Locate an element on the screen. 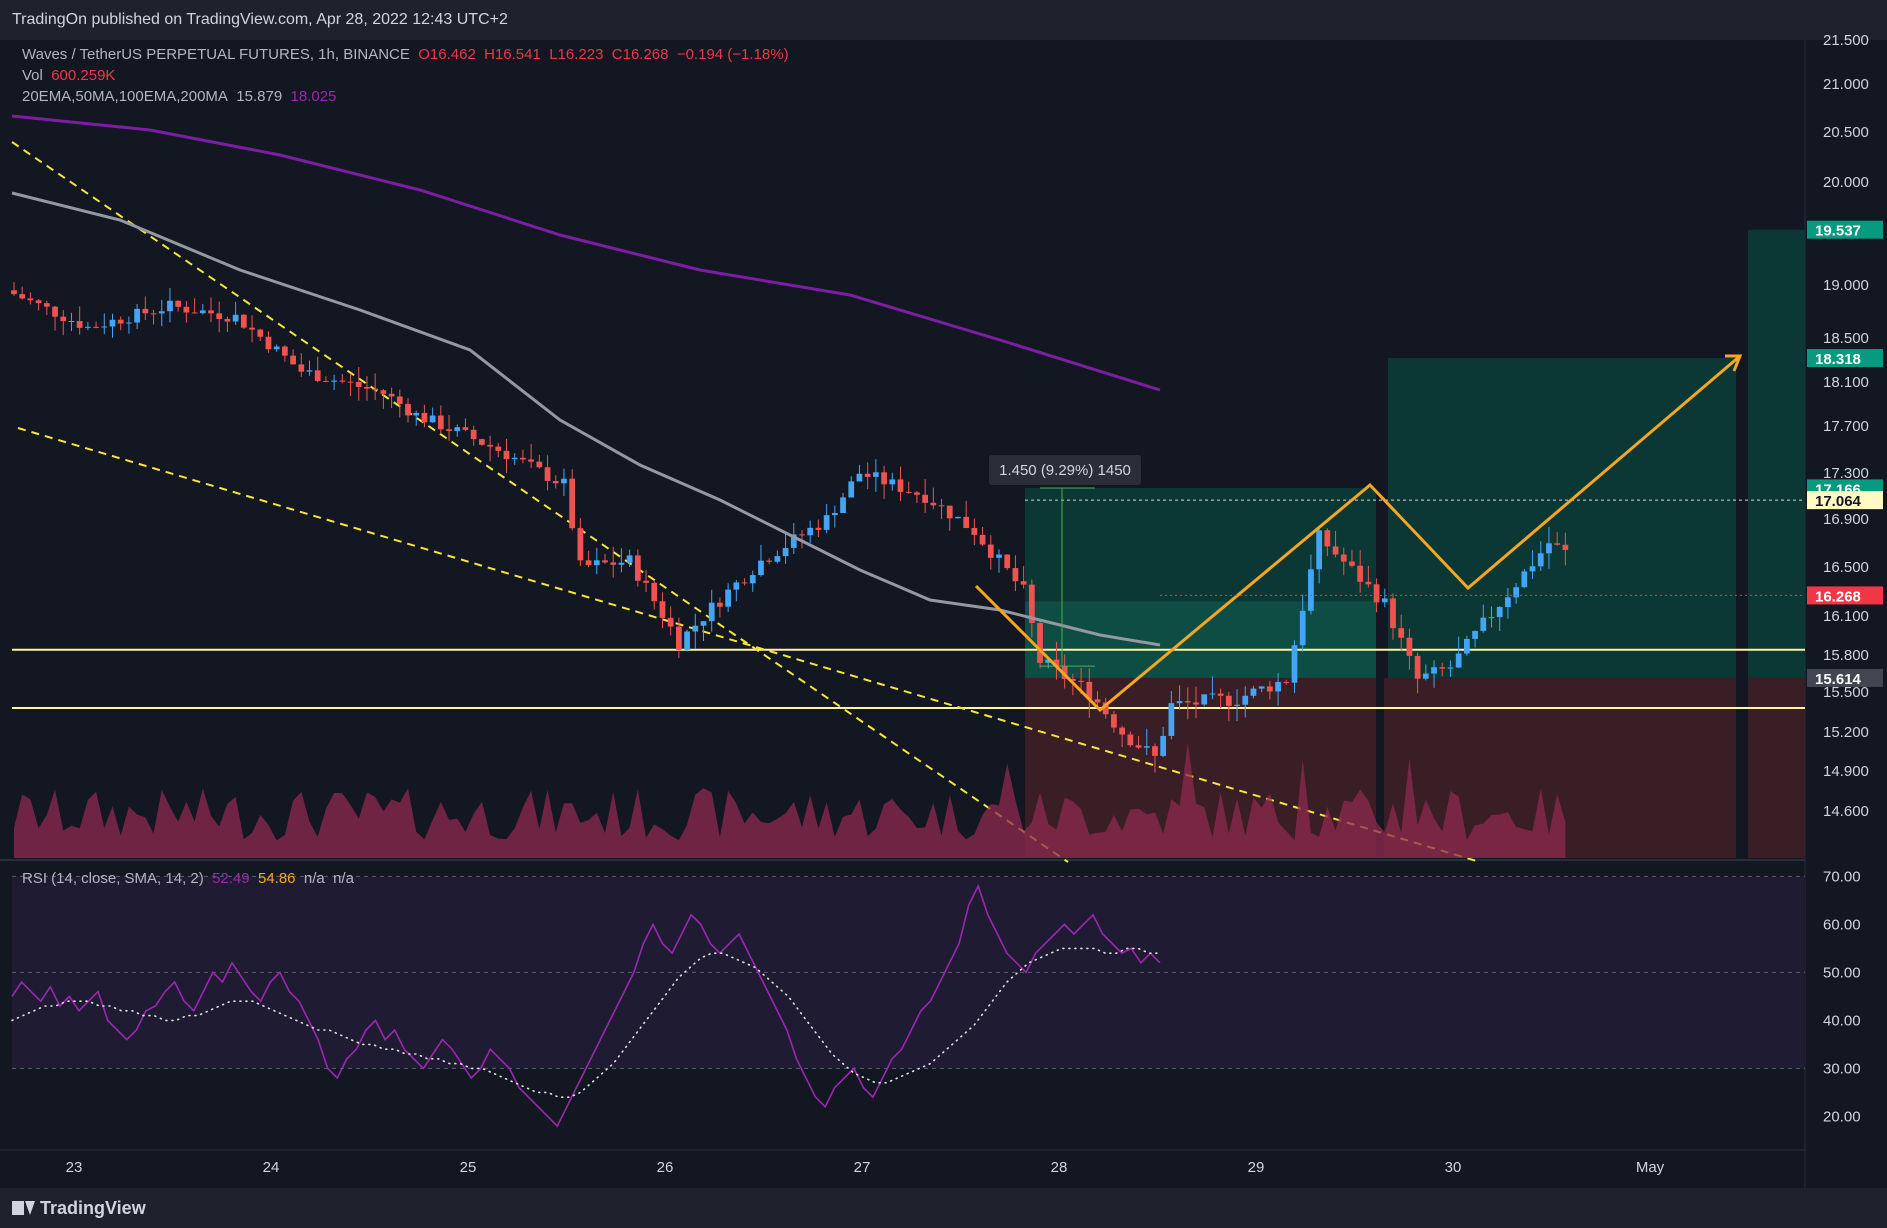  volume-label: Vol is located at coordinates (32, 75).